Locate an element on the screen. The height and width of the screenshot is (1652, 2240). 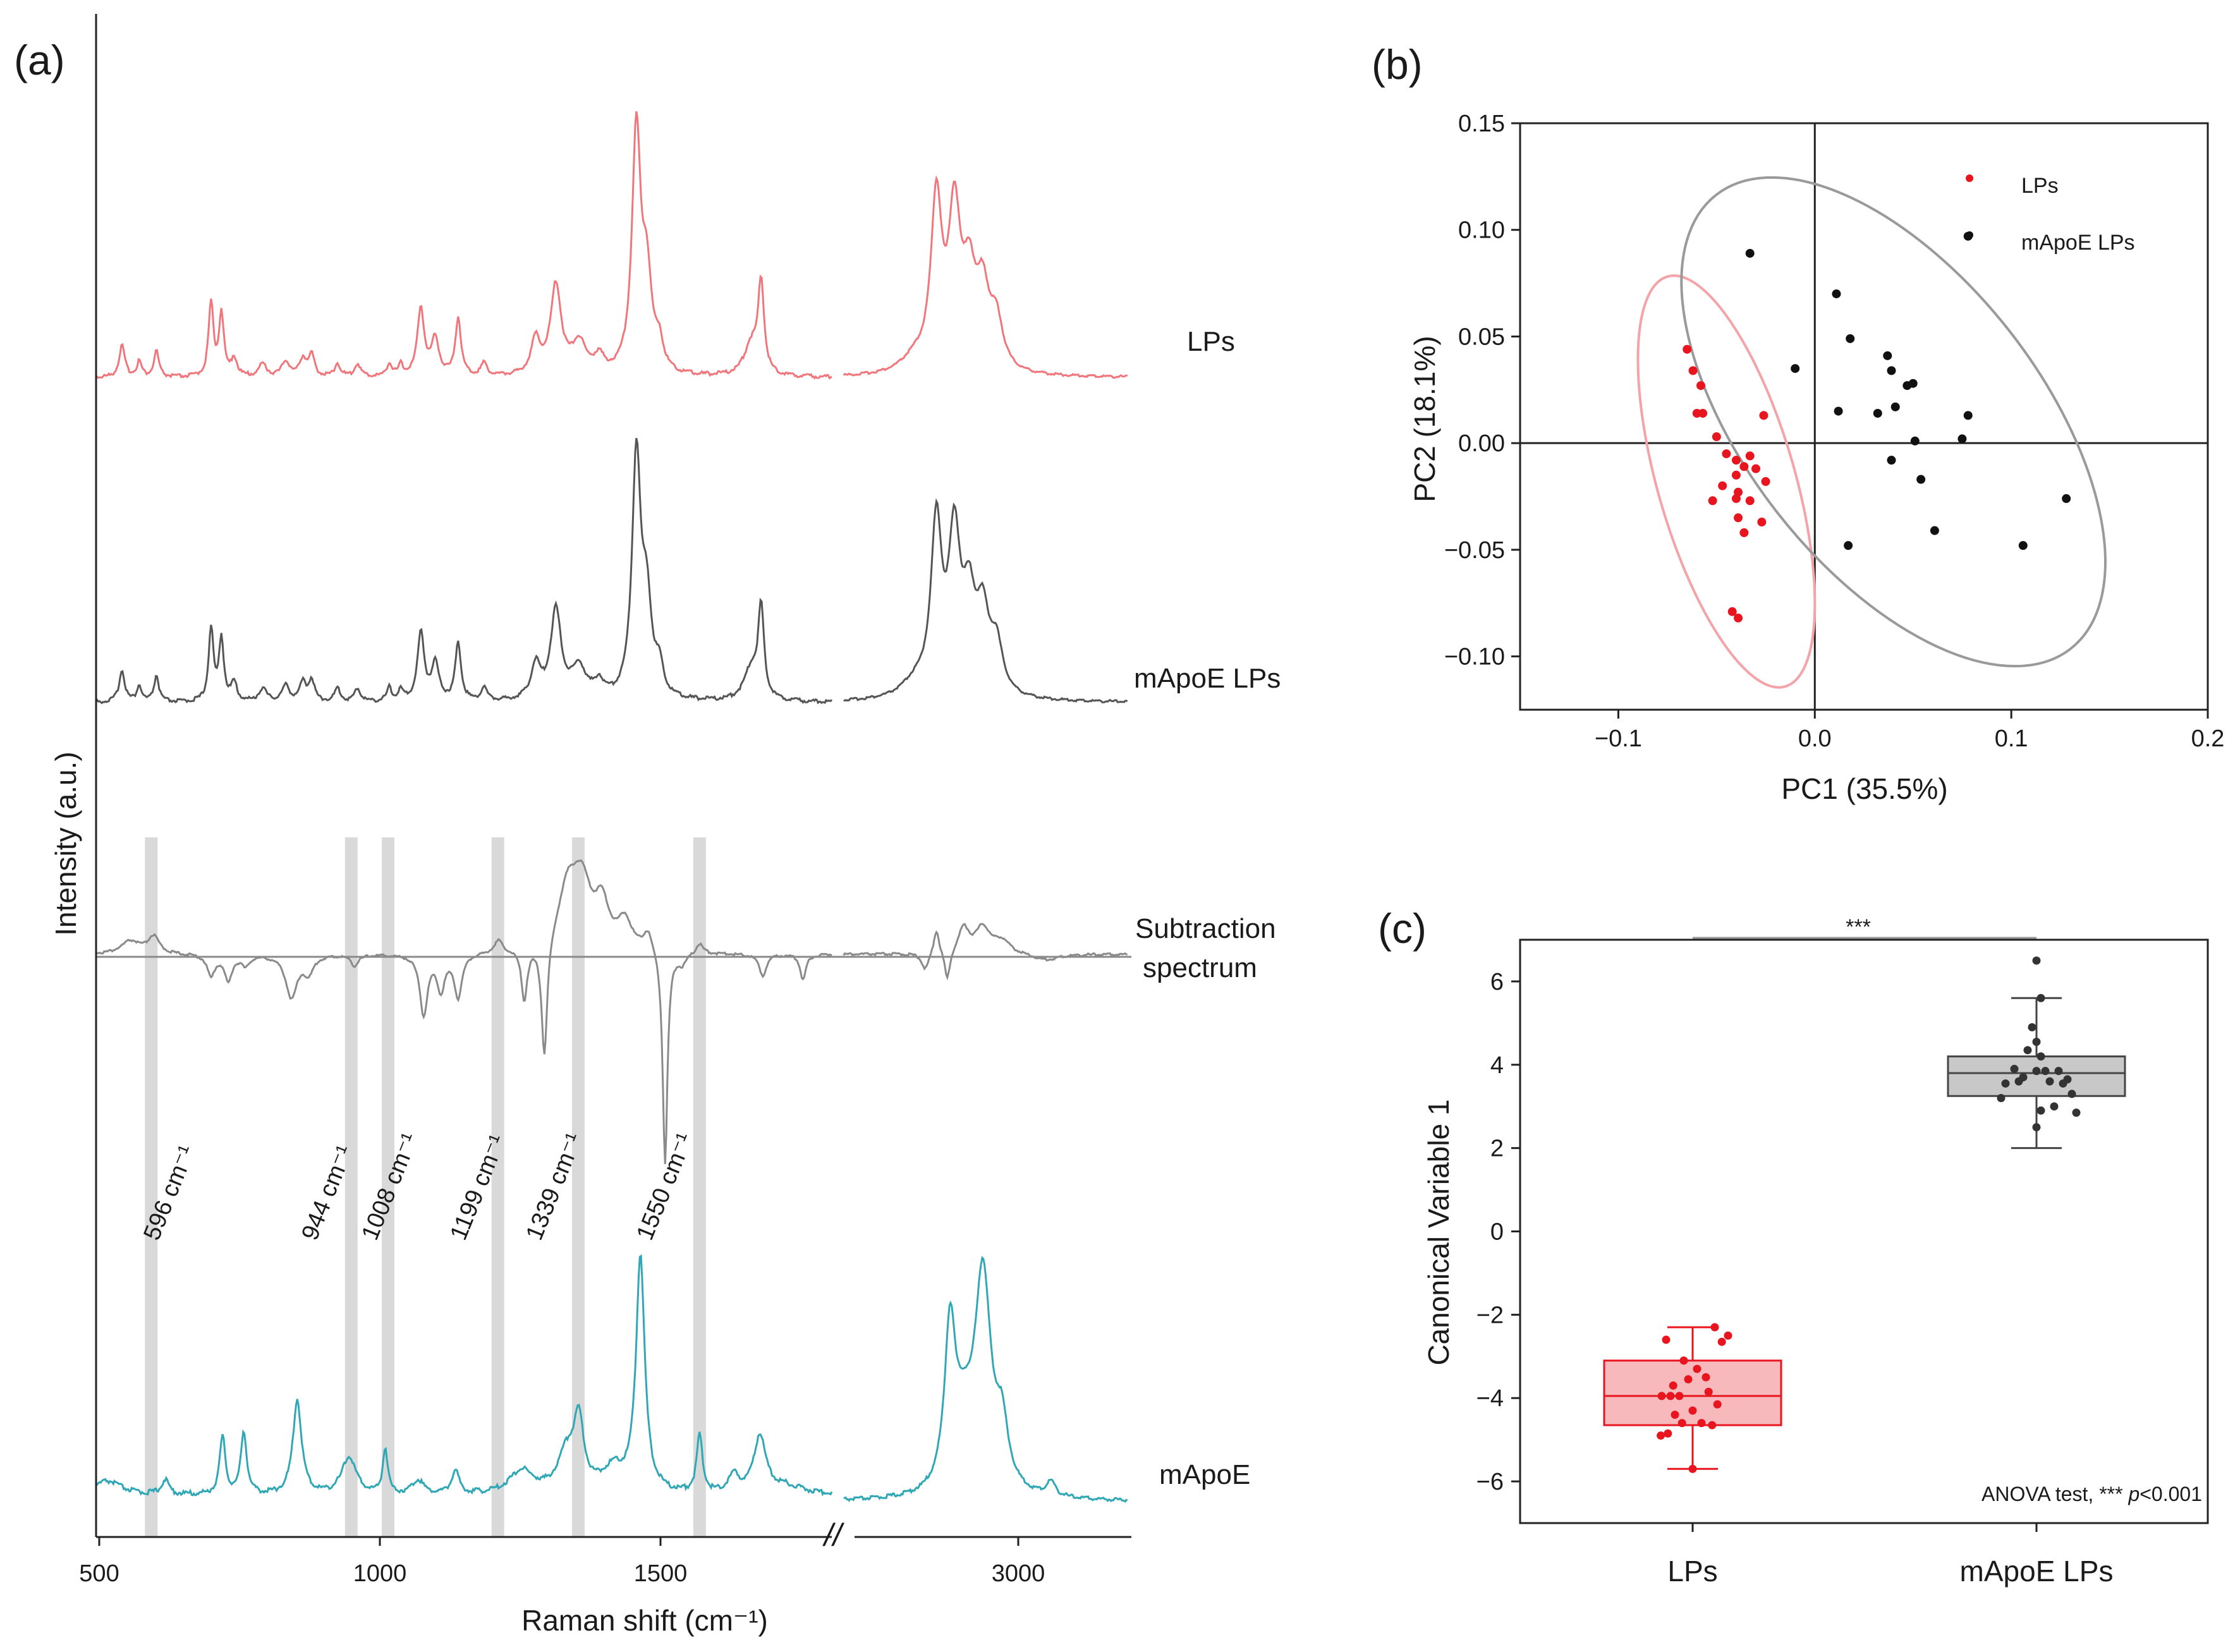
c-ytick-label: 0 is located at coordinates (1497, 1232).